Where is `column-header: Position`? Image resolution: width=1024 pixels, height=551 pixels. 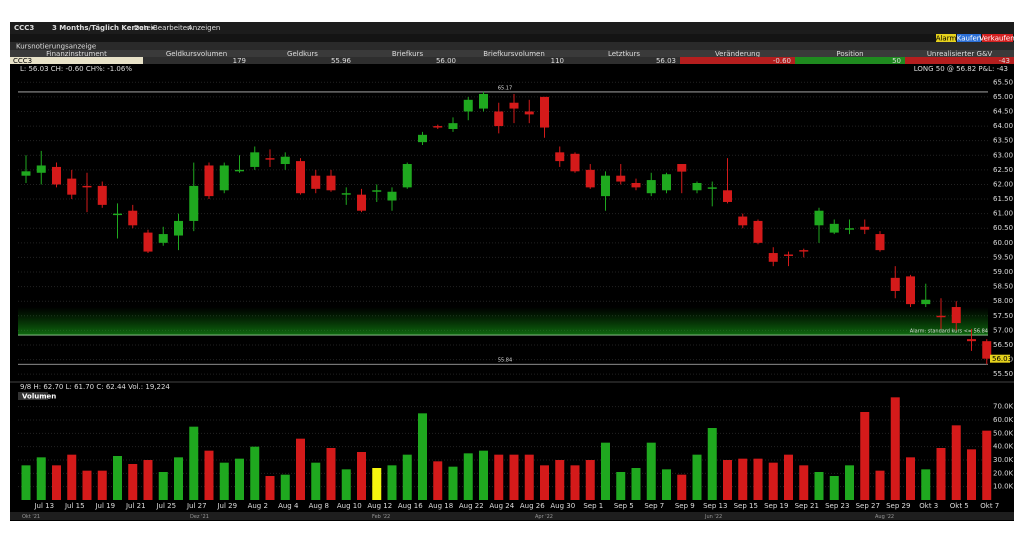 column-header: Position is located at coordinates (849, 54).